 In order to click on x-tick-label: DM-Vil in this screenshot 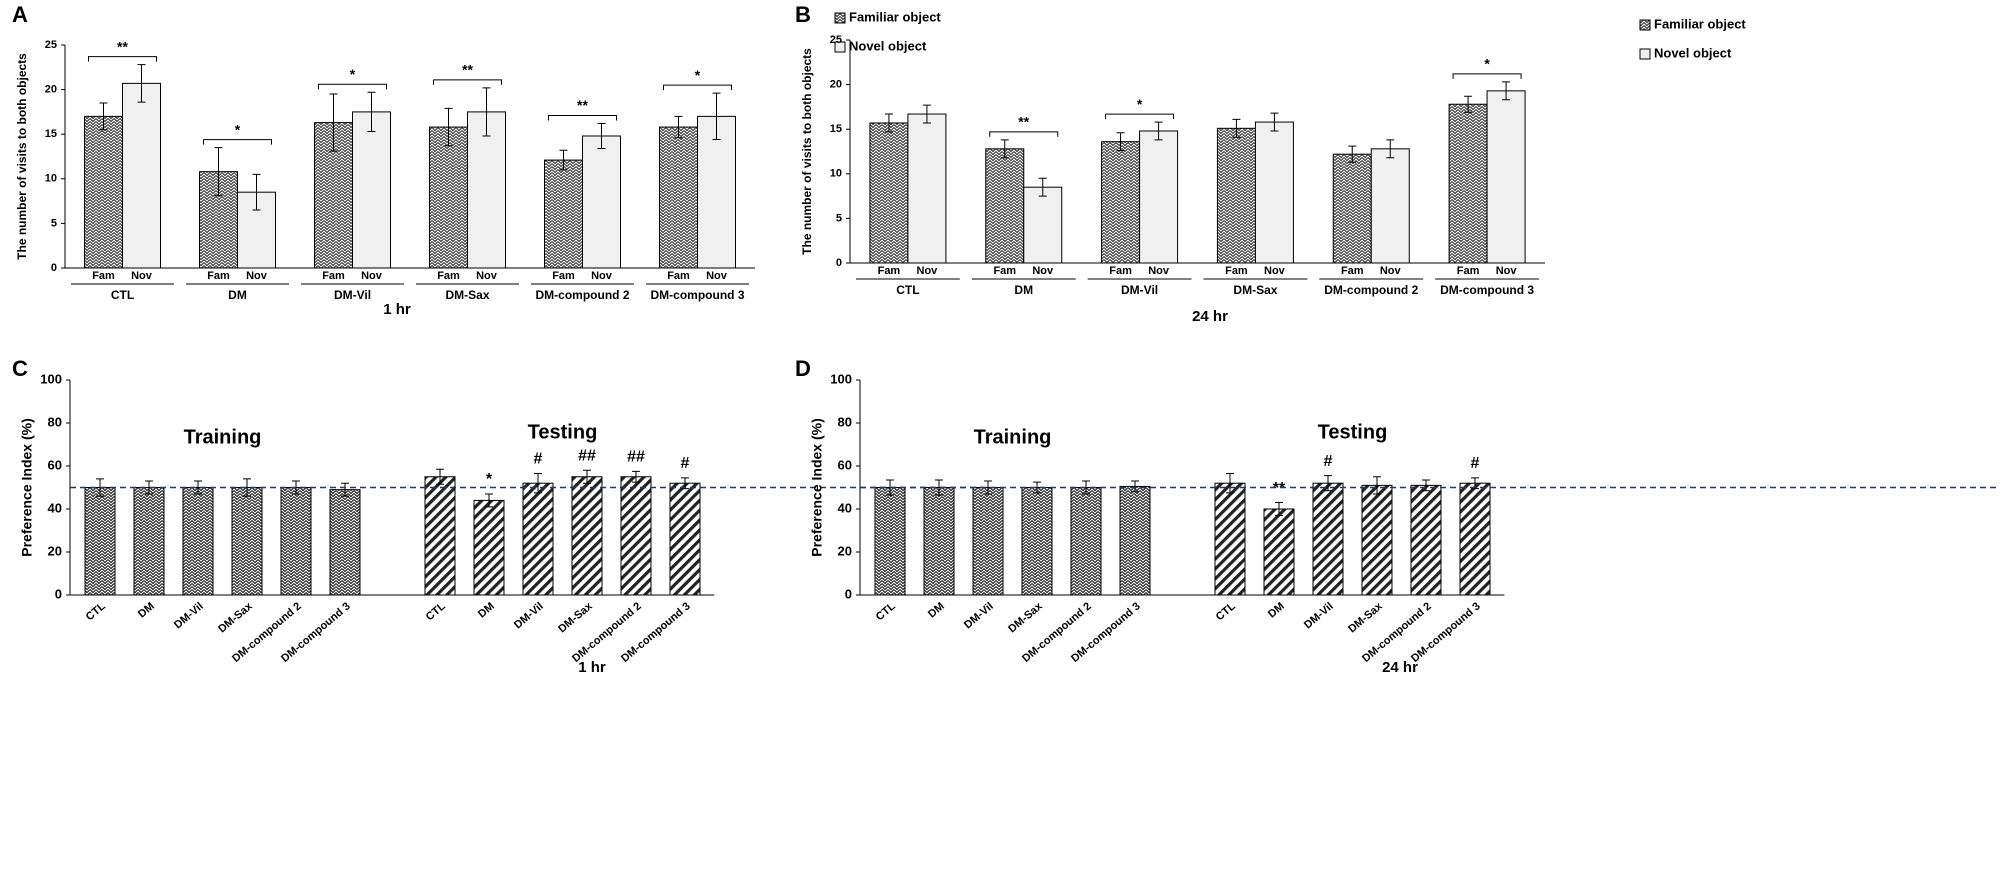, I will do `click(1319, 615)`.